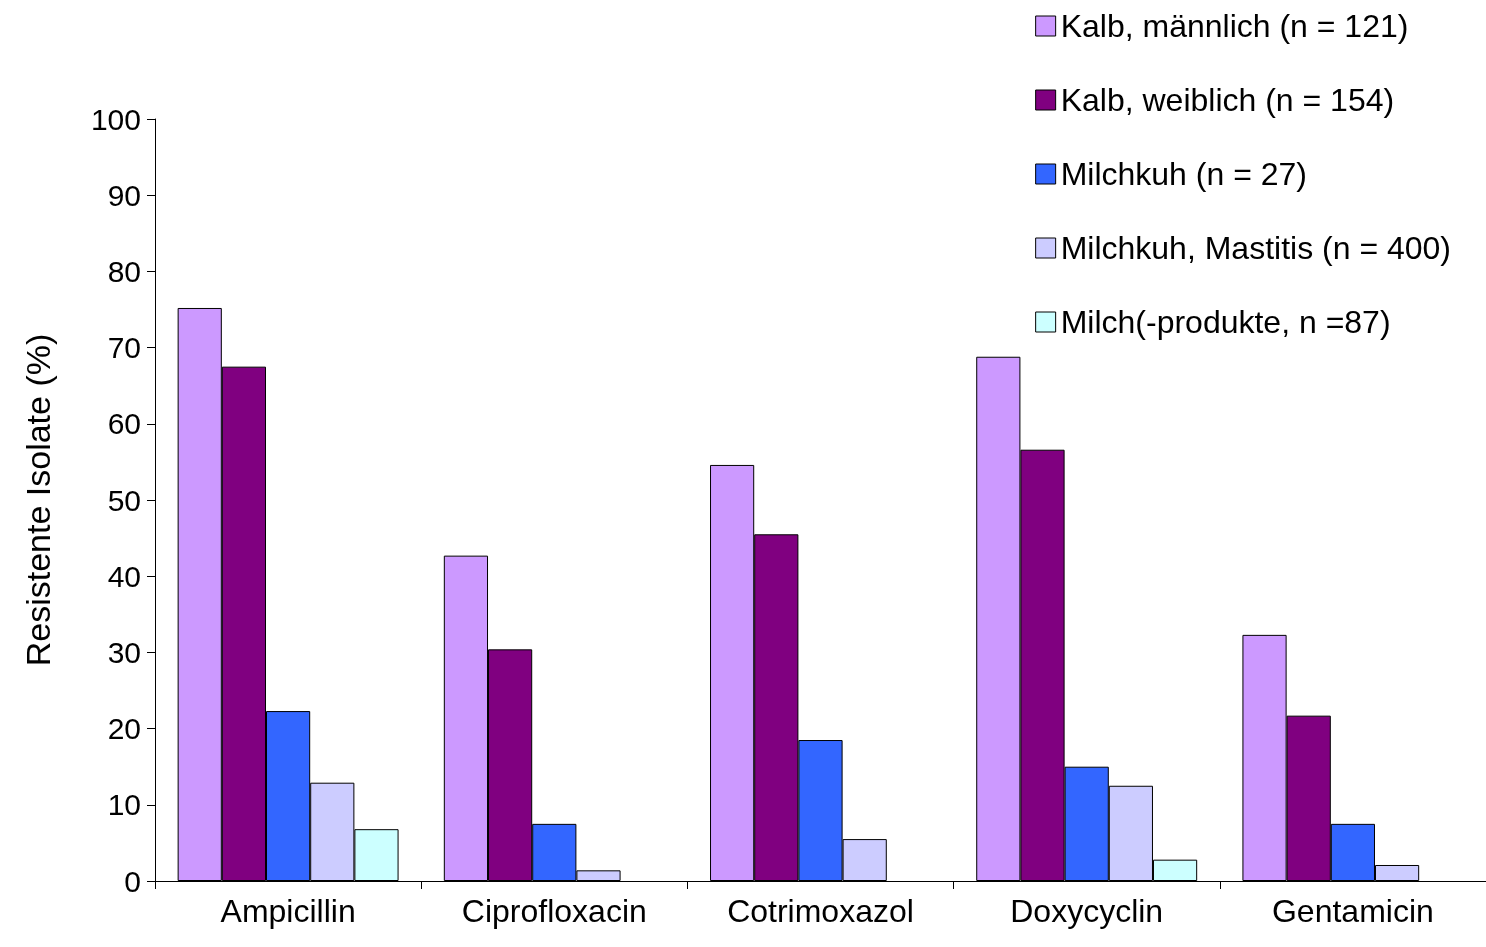  I want to click on y-tick-label: 60, so click(124, 424).